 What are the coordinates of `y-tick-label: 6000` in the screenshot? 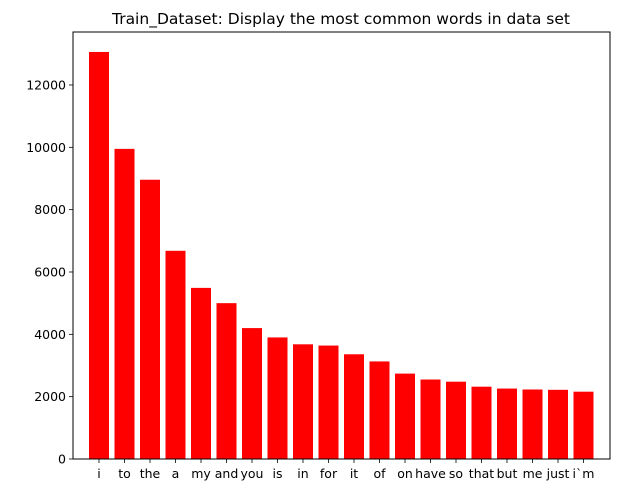 It's located at (50, 271).